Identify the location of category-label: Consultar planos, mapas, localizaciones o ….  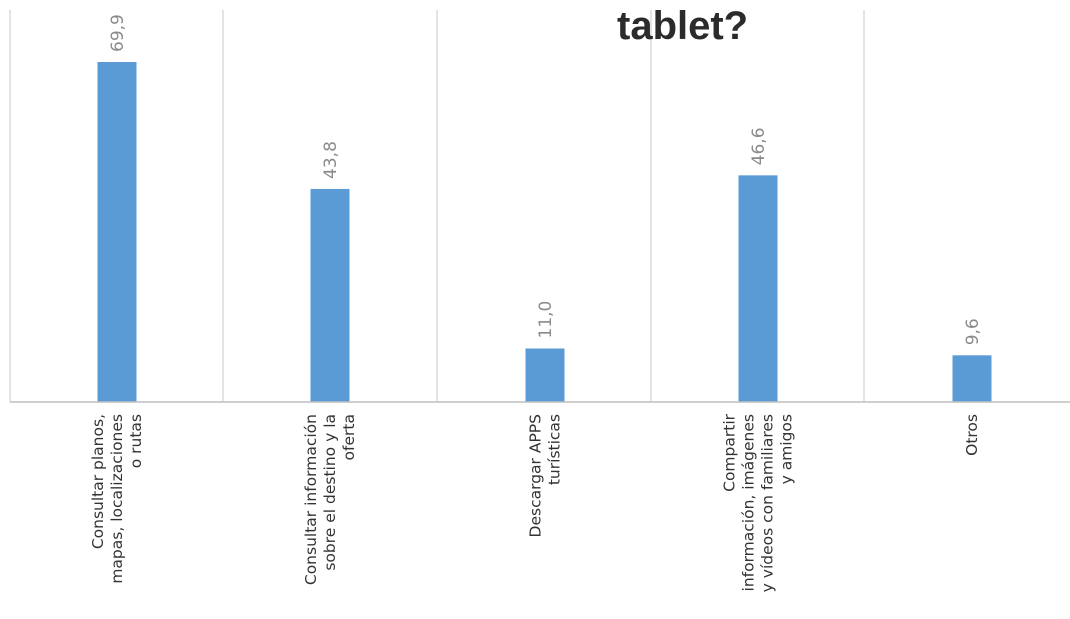
(117, 499).